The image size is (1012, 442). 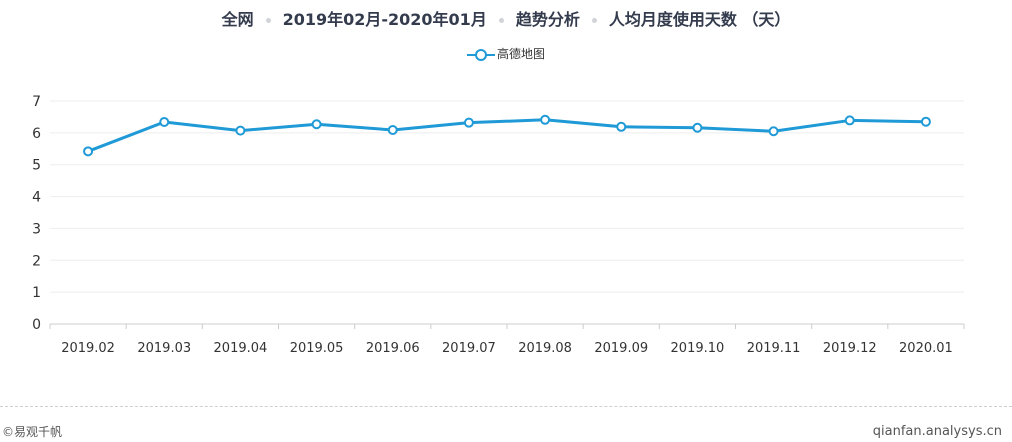 I want to click on legend-series-label: 高德地图, so click(x=520, y=54).